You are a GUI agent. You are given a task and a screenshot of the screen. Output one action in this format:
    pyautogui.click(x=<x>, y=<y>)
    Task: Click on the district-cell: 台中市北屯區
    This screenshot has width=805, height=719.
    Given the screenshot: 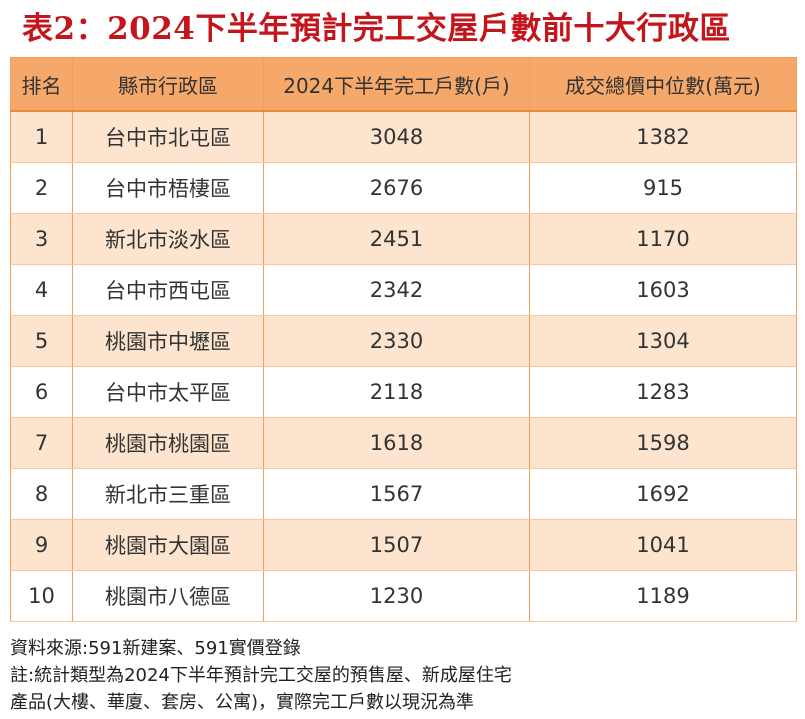 What is the action you would take?
    pyautogui.click(x=168, y=137)
    